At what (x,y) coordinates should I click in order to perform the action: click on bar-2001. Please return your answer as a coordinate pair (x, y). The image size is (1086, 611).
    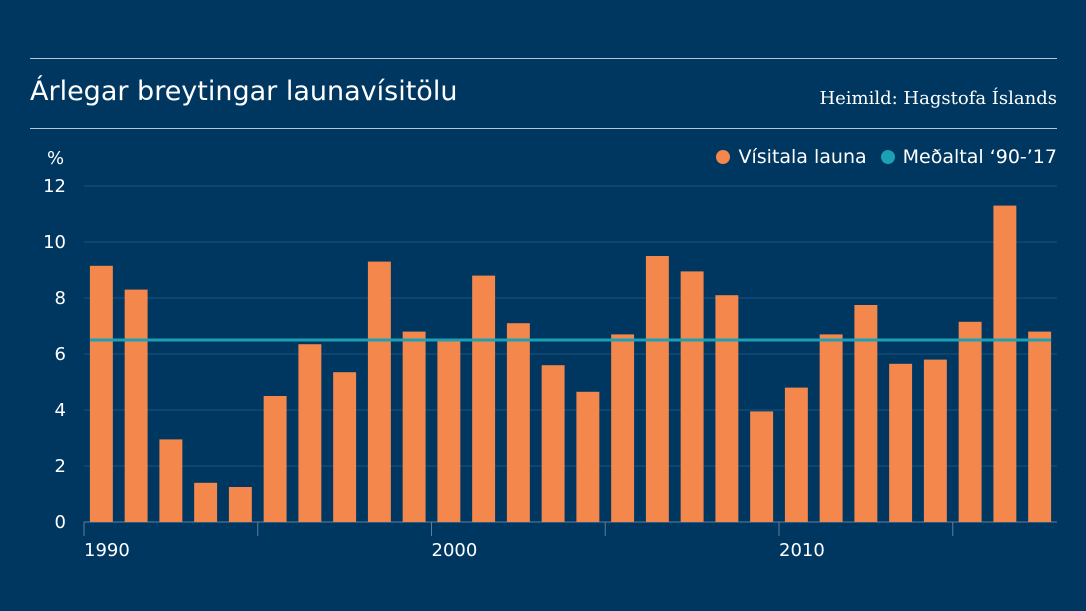
    Looking at the image, I should click on (484, 398).